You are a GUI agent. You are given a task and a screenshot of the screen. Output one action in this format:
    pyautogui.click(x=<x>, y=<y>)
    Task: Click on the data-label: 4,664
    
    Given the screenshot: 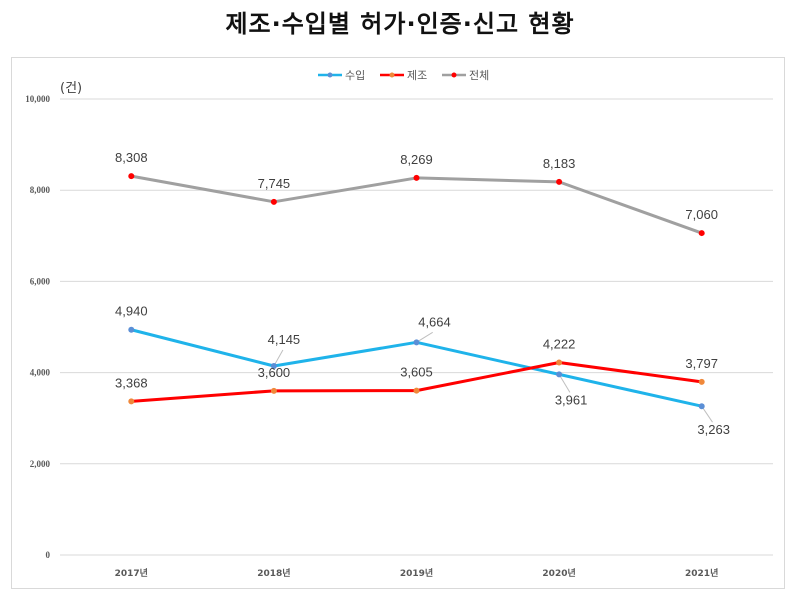 What is the action you would take?
    pyautogui.click(x=434, y=321)
    